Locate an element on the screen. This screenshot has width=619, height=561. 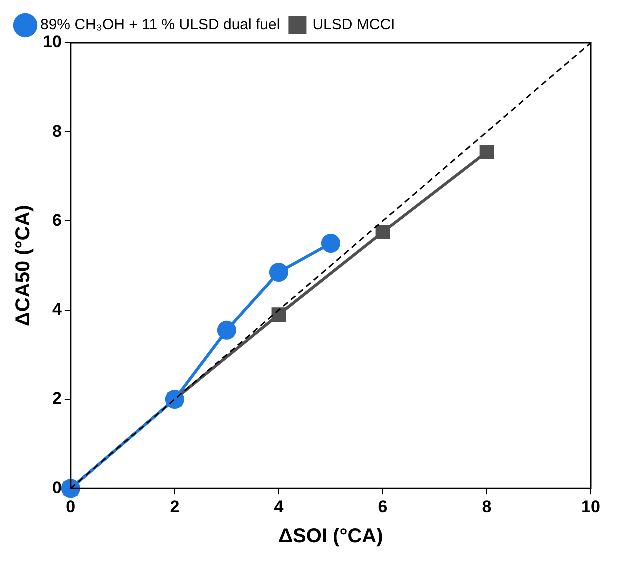
x-tick-label: 2 is located at coordinates (175, 506).